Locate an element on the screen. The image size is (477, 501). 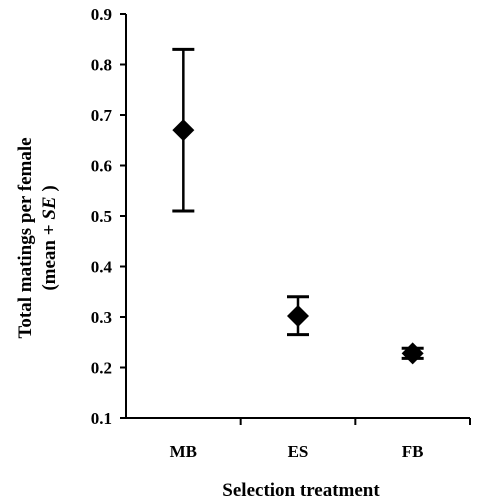
x-ticks: MB ES FB is located at coordinates (320, 439).